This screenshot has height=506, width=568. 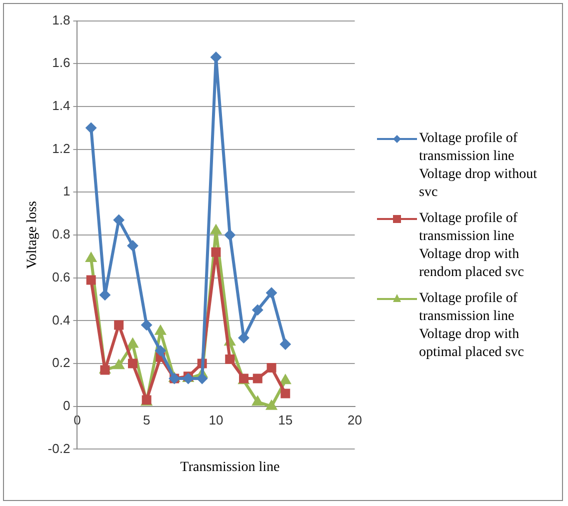 I want to click on x-tick-label: 10, so click(x=216, y=420).